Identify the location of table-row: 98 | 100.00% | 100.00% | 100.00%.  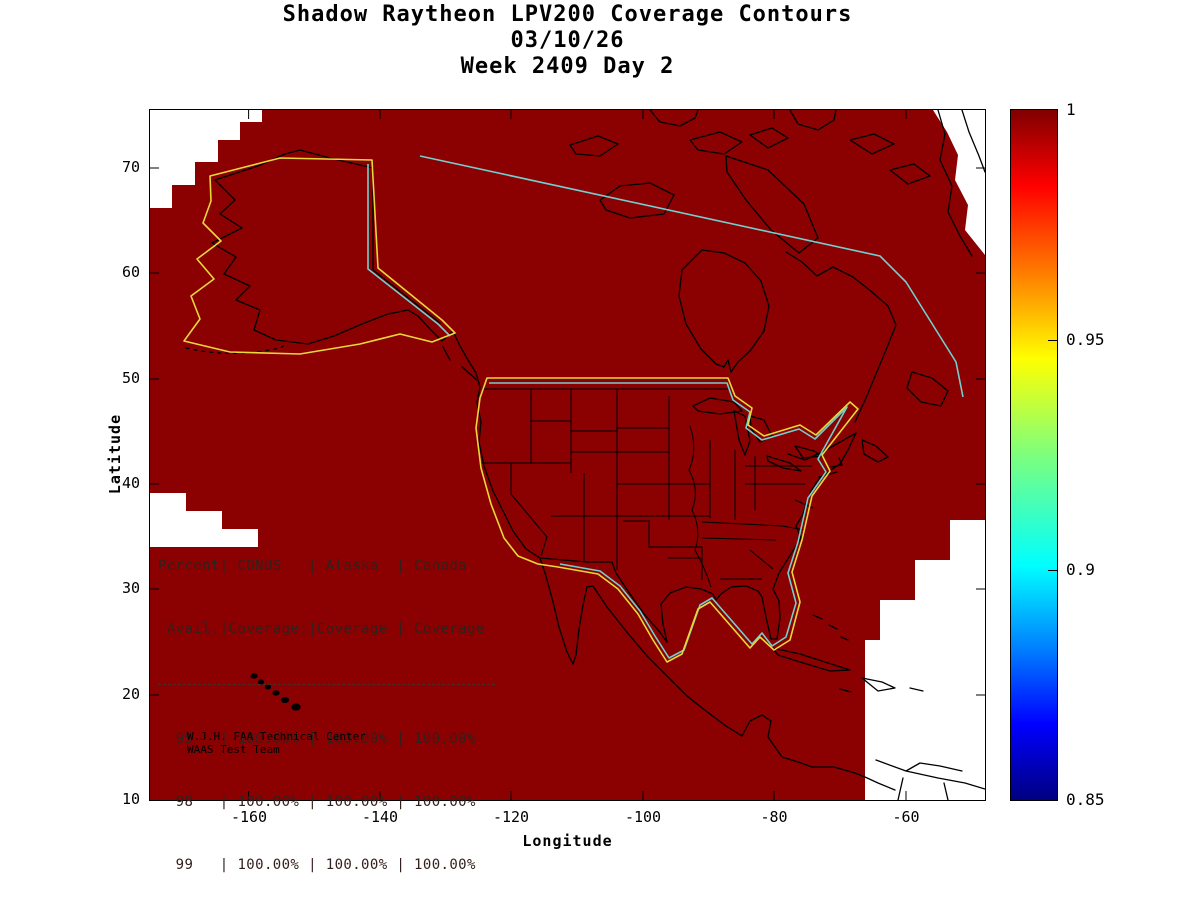
(317, 802).